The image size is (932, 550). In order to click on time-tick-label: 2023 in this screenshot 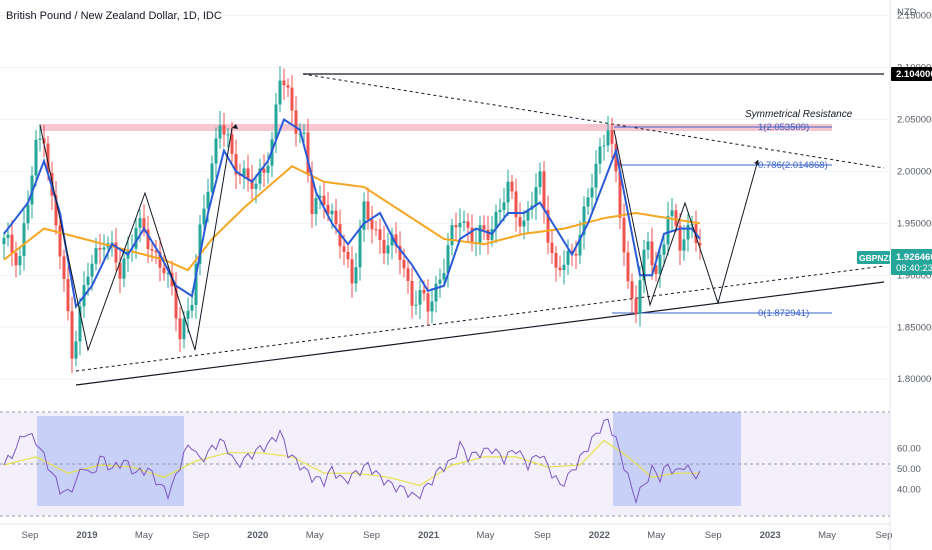, I will do `click(770, 535)`.